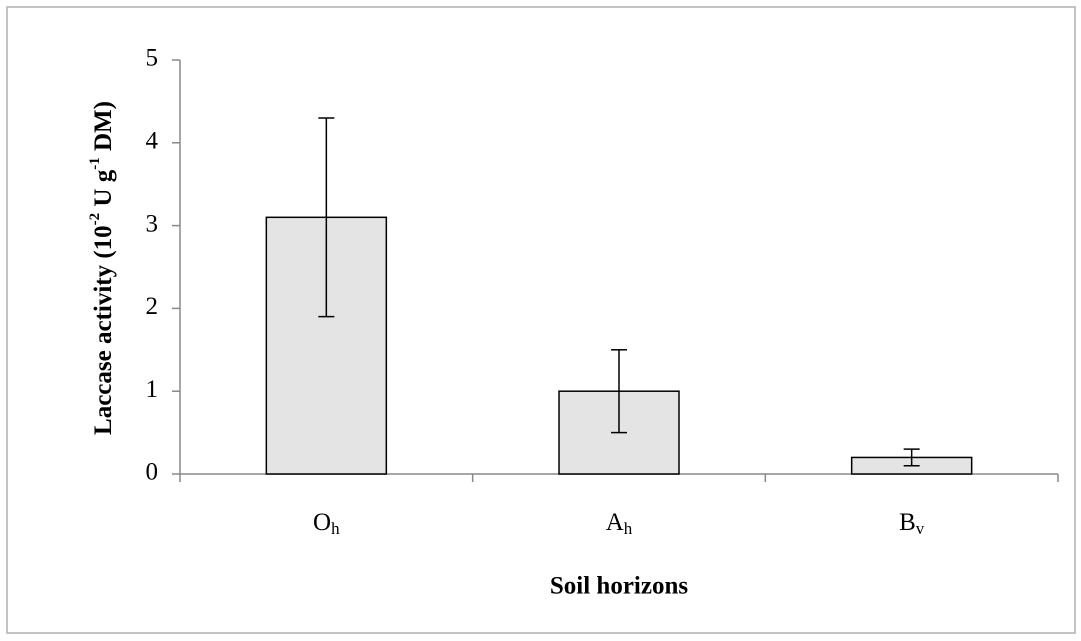 Image resolution: width=1081 pixels, height=641 pixels. I want to click on x-tick-label: Oh, so click(326, 523).